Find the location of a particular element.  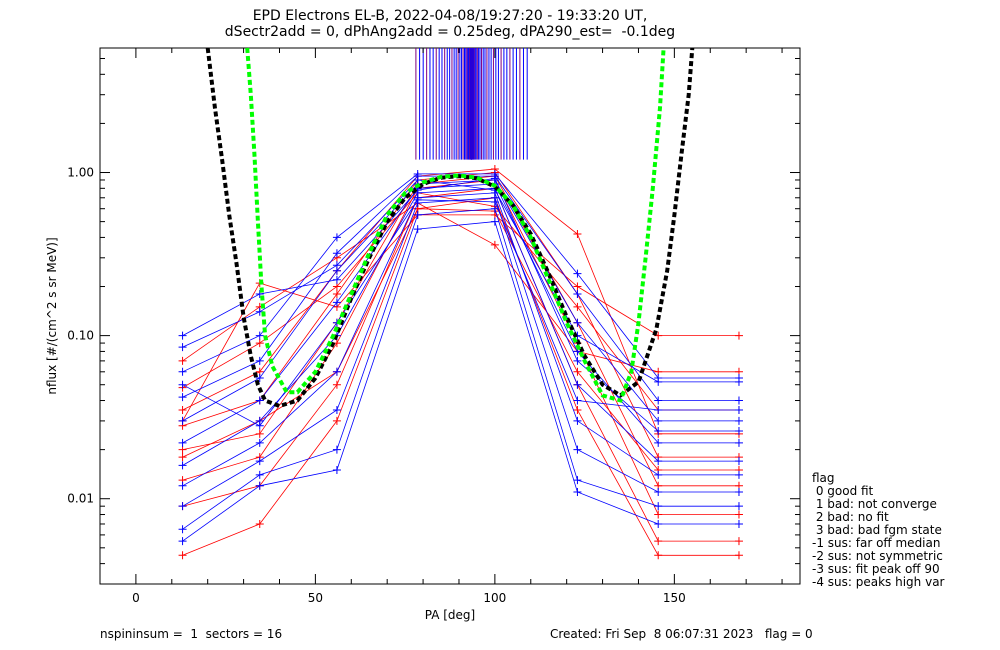

x-tick-label: 50 is located at coordinates (315, 598).